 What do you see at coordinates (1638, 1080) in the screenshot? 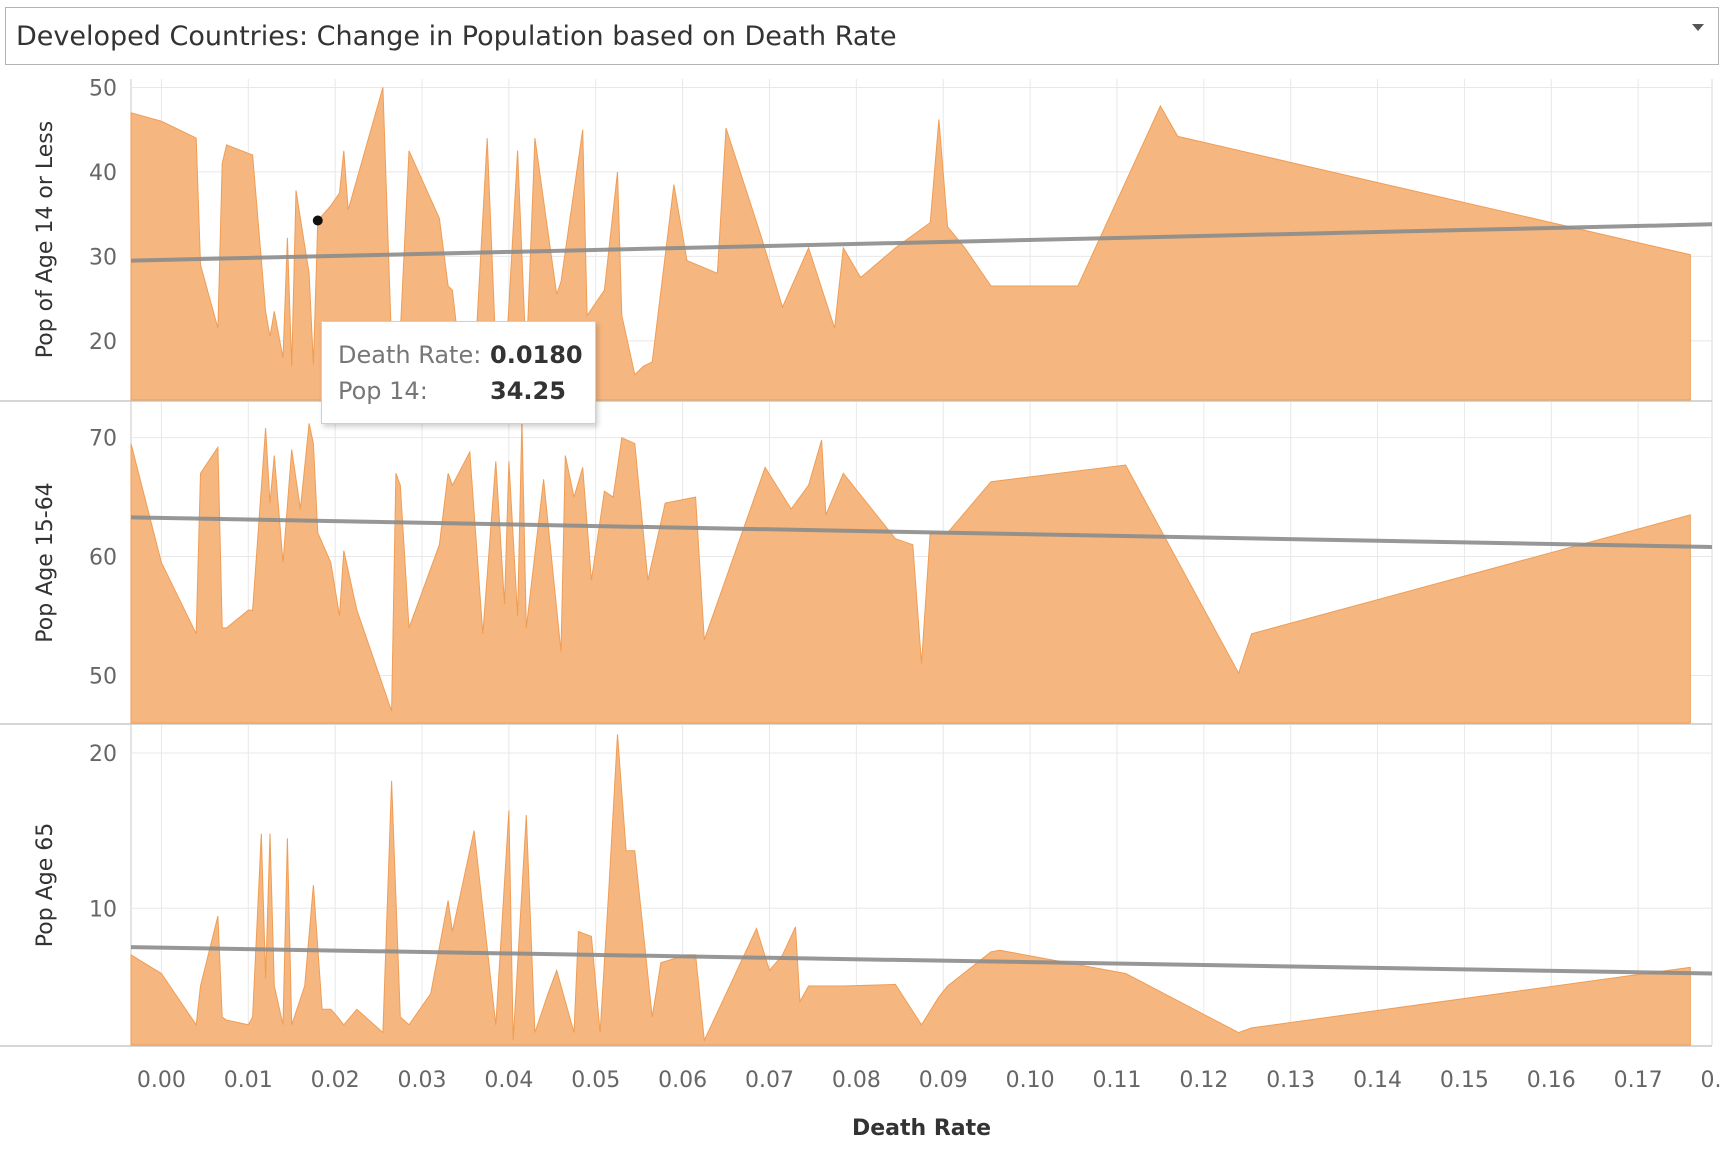
I see `x-tick-label: 0.17` at bounding box center [1638, 1080].